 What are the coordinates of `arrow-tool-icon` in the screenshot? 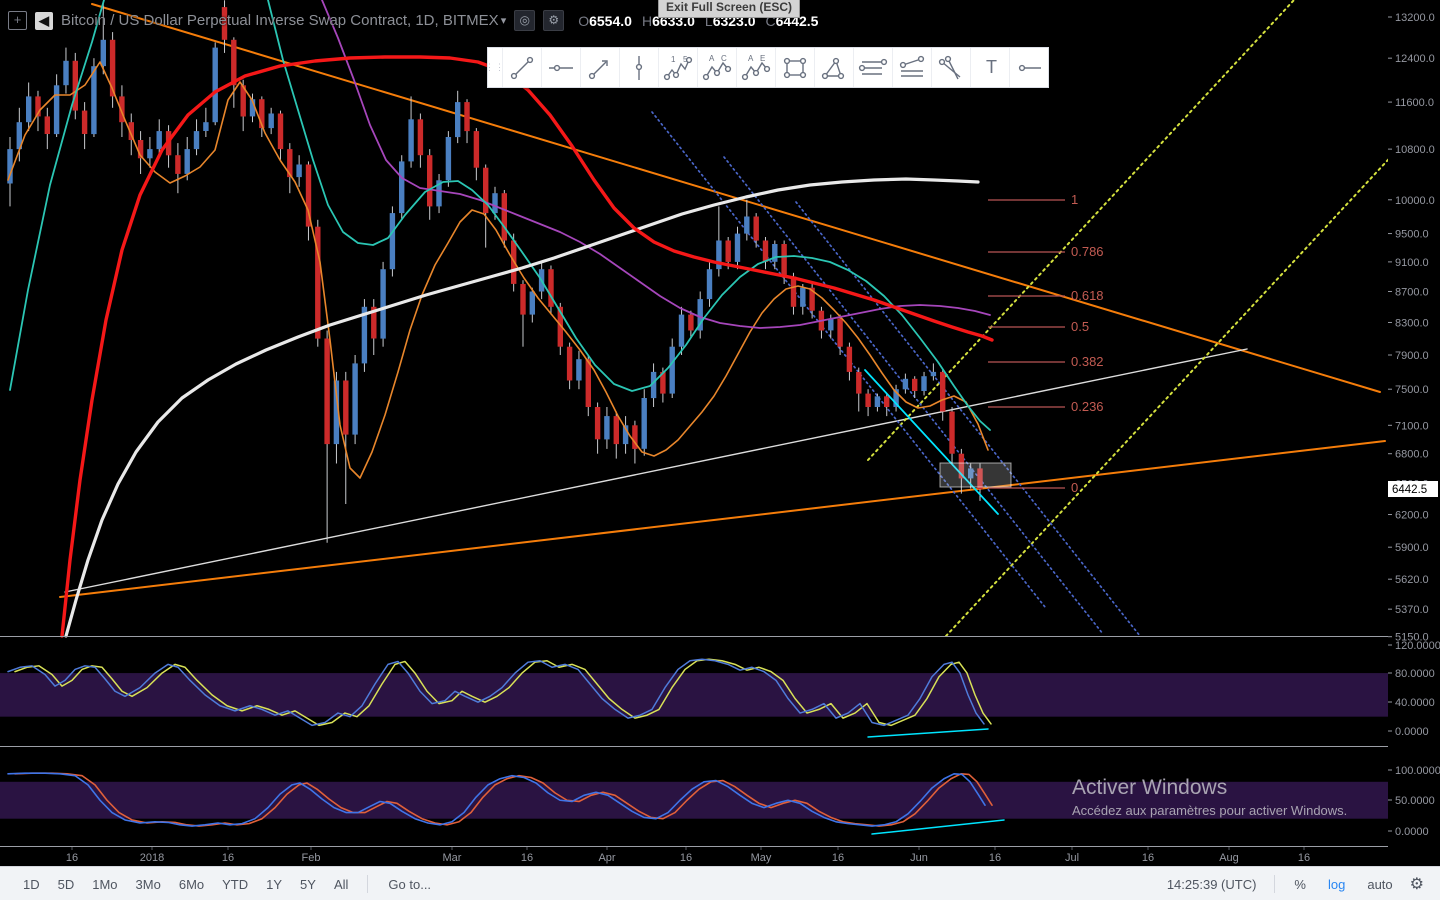 It's located at (598, 69).